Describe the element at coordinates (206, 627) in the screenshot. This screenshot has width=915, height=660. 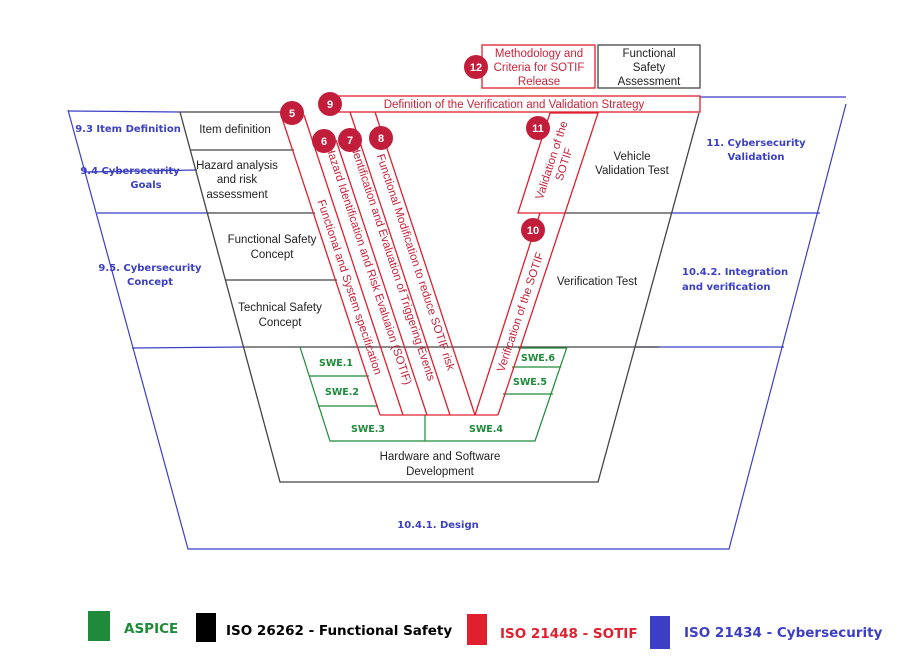
I see `legend-swatch-iso26262` at that location.